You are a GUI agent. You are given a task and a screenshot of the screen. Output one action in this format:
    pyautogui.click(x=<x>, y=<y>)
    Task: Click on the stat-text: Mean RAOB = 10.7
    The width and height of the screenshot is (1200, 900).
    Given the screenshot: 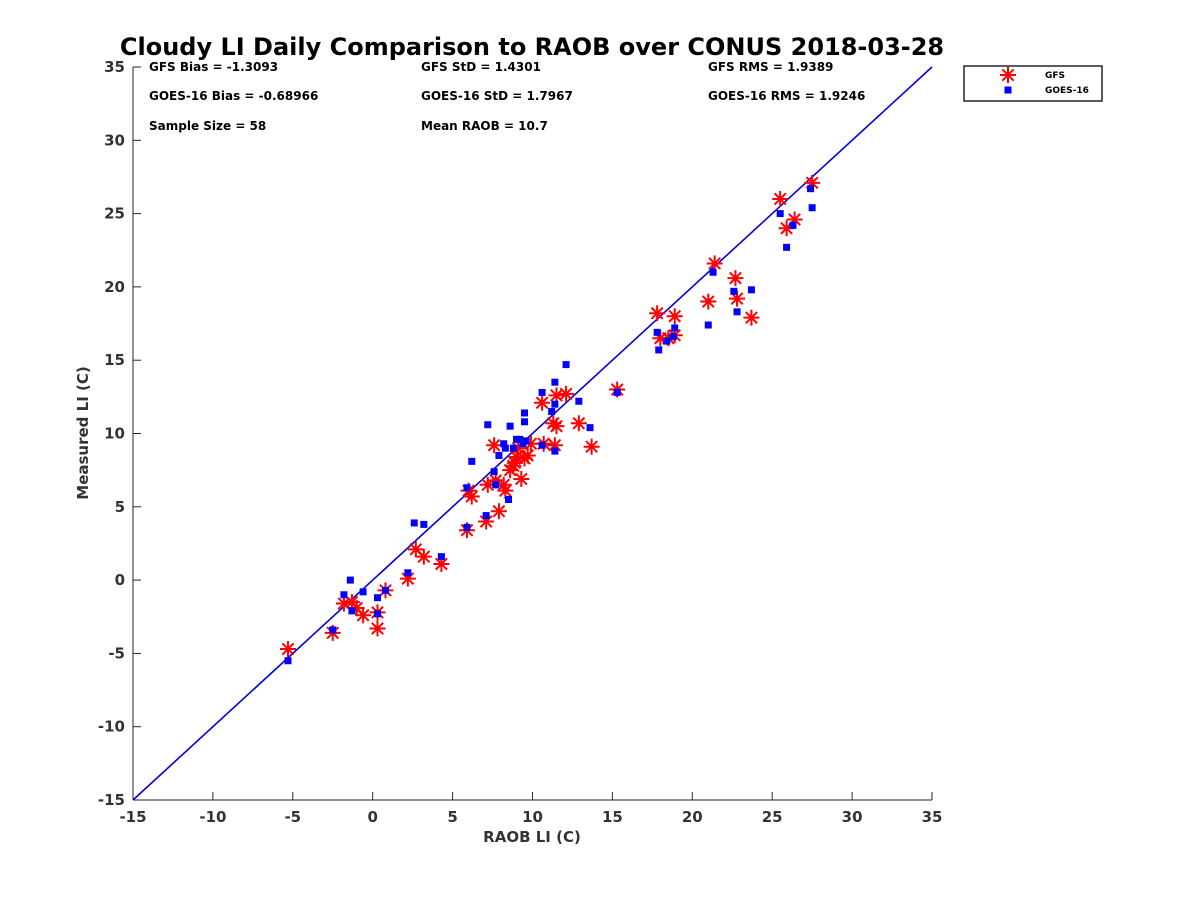 What is the action you would take?
    pyautogui.click(x=484, y=126)
    